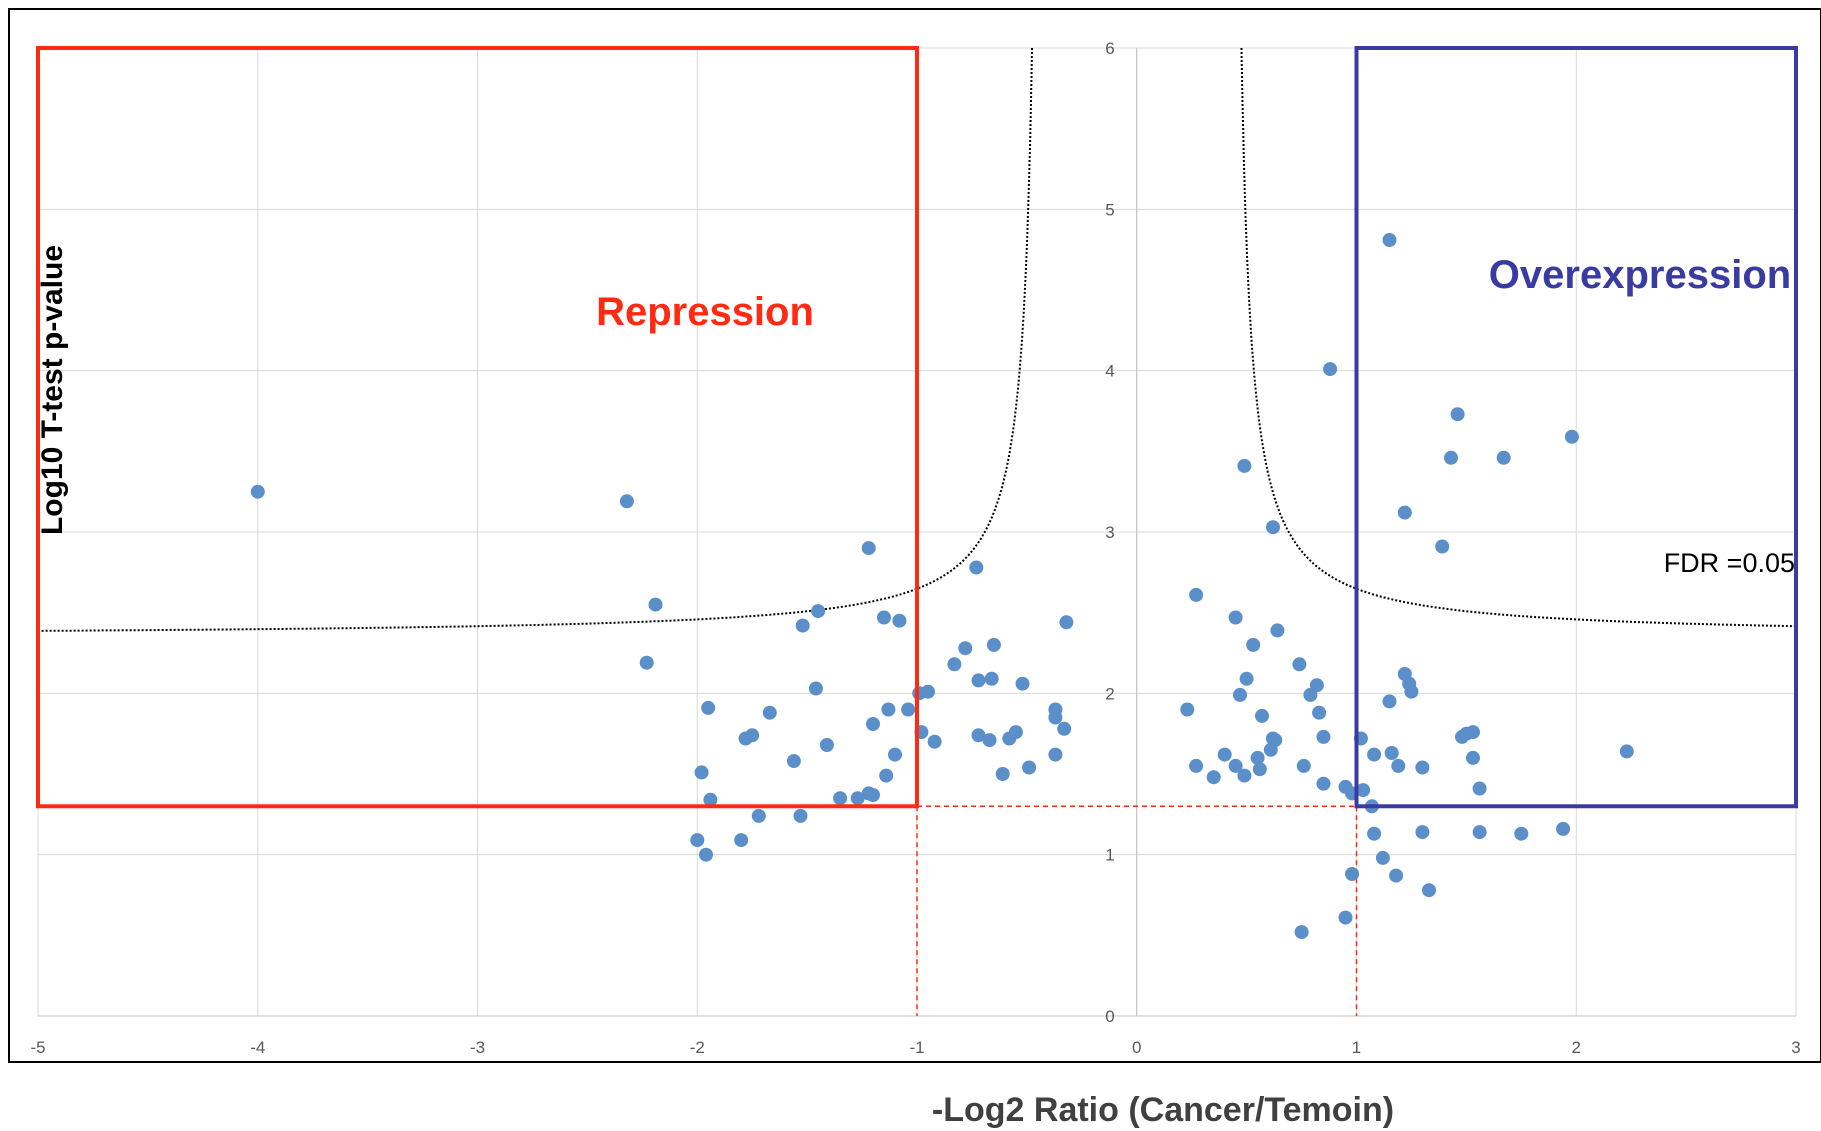 The width and height of the screenshot is (1821, 1131). Describe the element at coordinates (1109, 209) in the screenshot. I see `y-tick-label: 5` at that location.